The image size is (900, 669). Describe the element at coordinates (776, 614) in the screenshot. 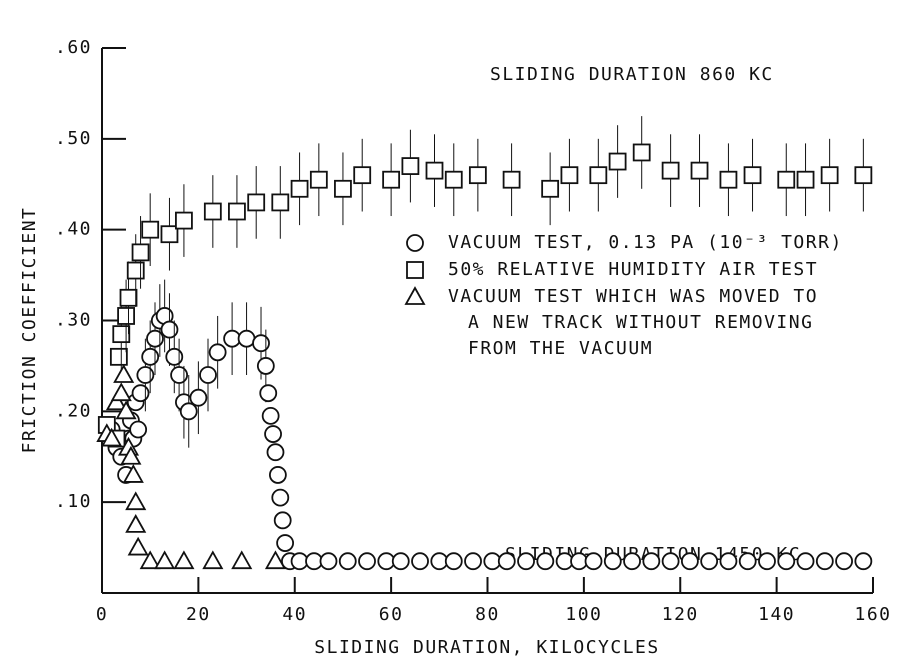

I see `x-tick-label: 140` at that location.